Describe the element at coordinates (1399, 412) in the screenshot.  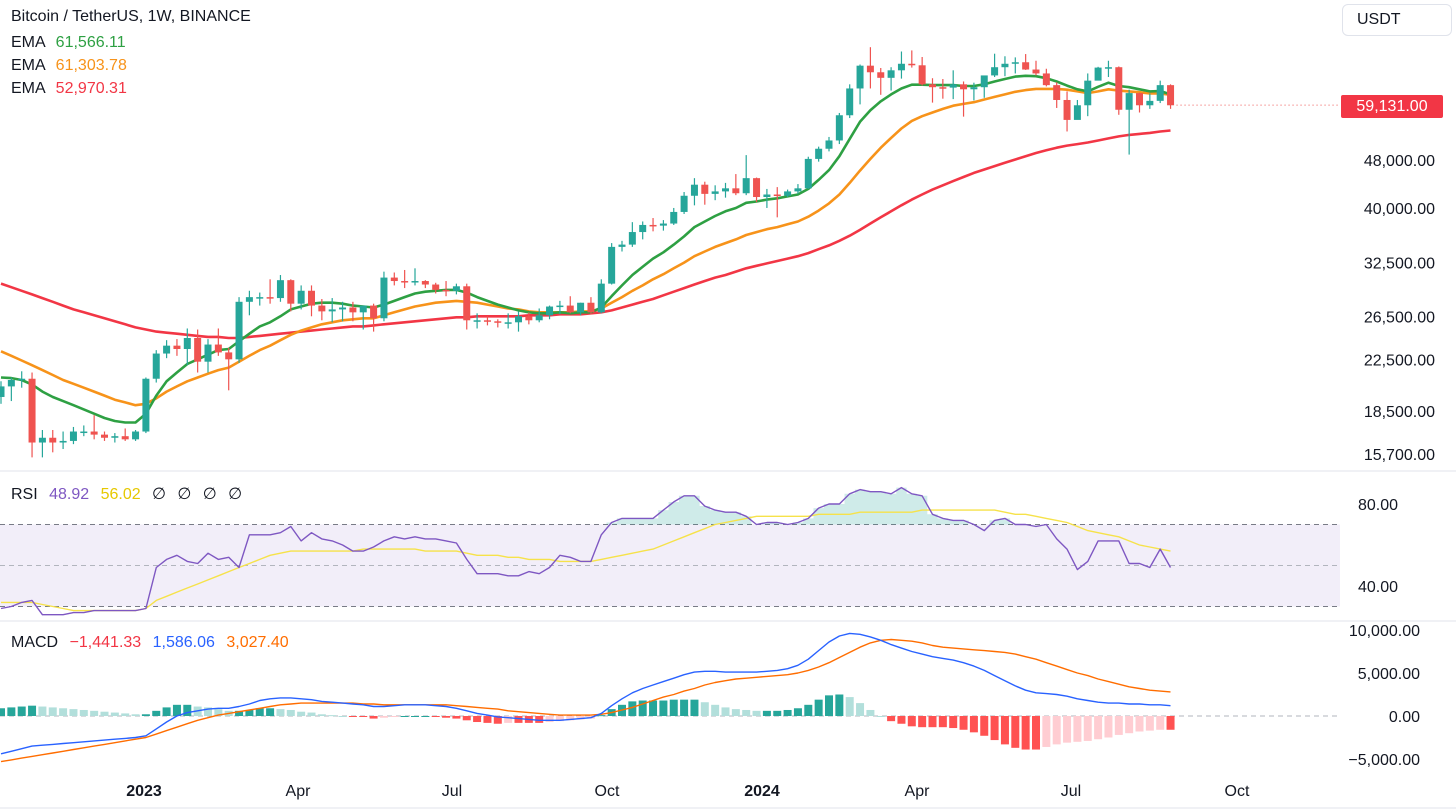
I see `price-axis-label: 18,500.00` at that location.